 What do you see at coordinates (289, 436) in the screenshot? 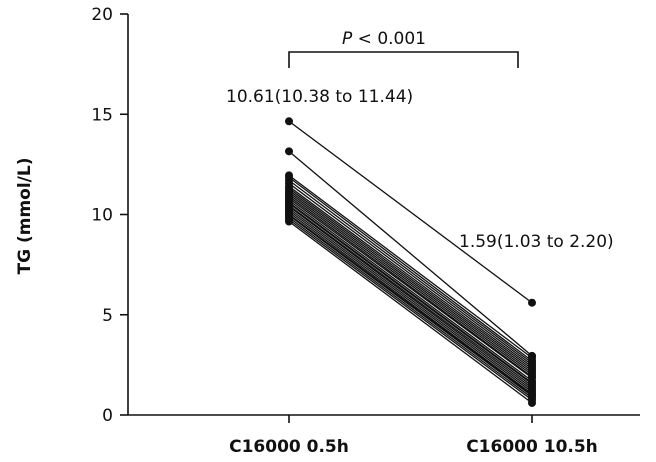
I see `x-tick-0: C16000 0.5h` at bounding box center [289, 436].